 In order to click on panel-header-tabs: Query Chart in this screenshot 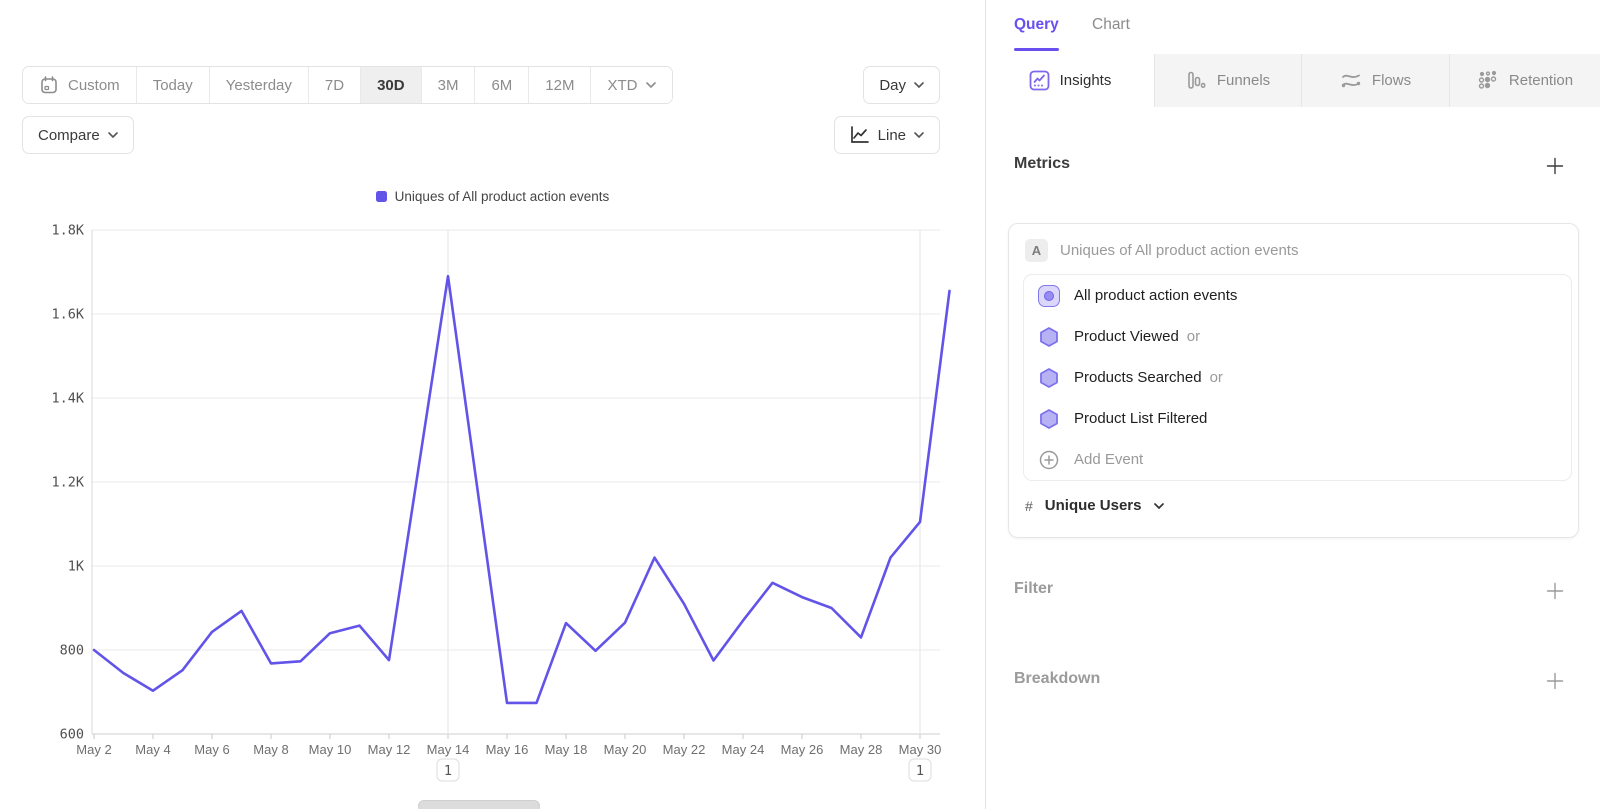, I will do `click(1293, 27)`.